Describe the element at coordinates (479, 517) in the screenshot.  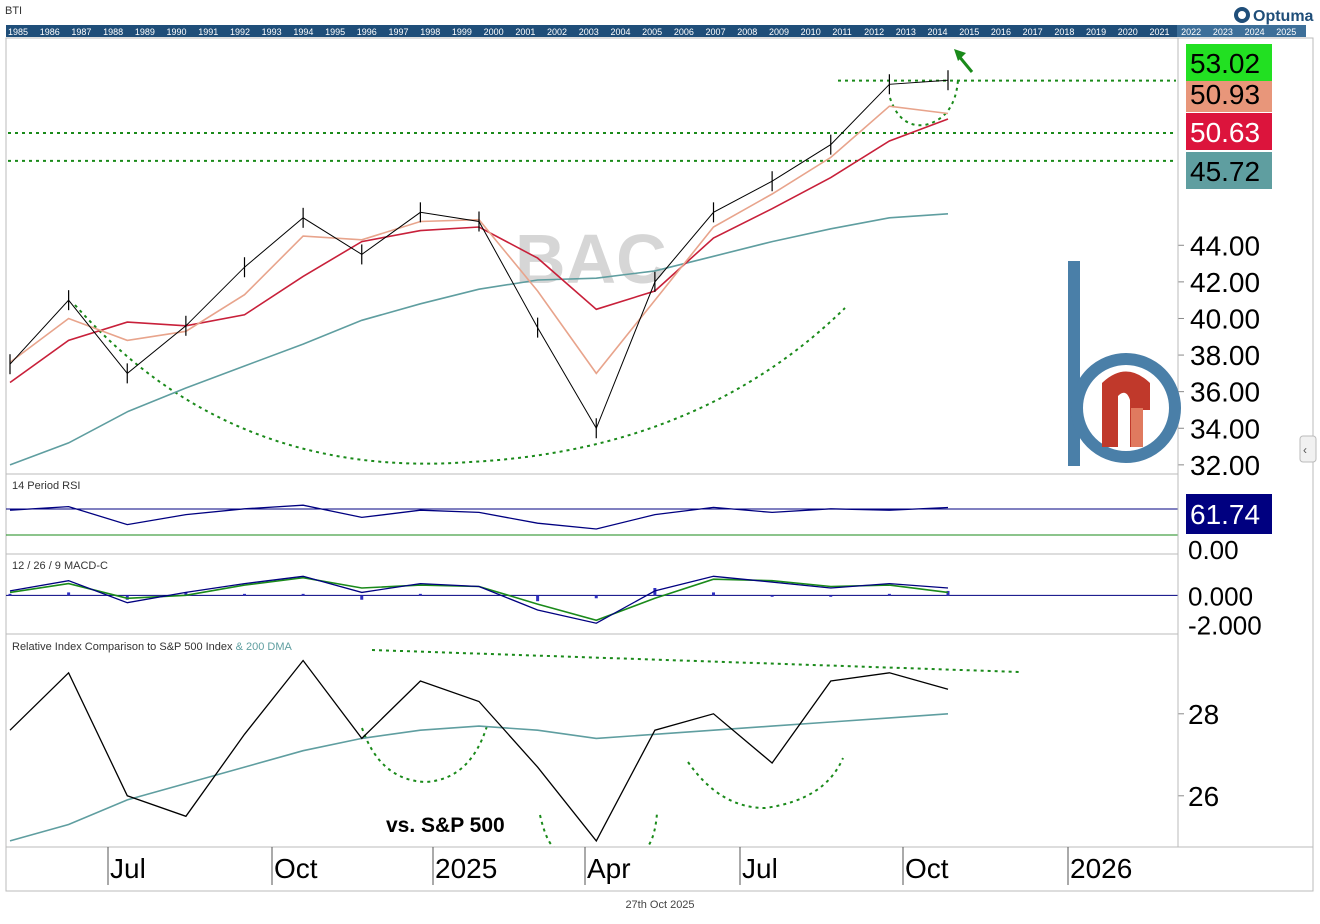
I see `rsi-line` at that location.